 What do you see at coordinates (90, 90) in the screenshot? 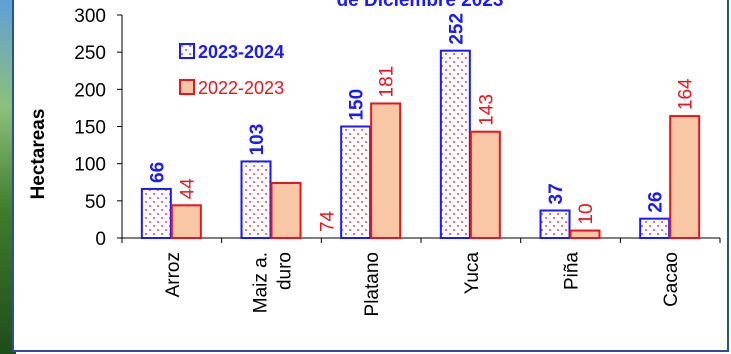
I see `y-tick-label: 200` at bounding box center [90, 90].